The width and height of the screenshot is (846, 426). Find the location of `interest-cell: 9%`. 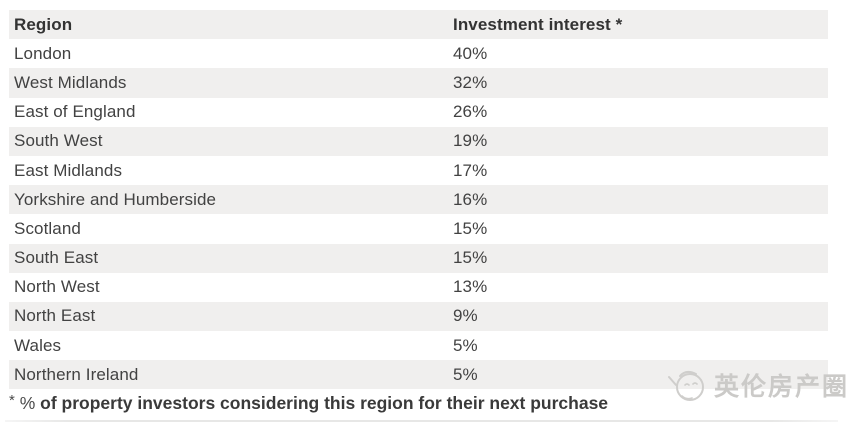

interest-cell: 9% is located at coordinates (465, 316).